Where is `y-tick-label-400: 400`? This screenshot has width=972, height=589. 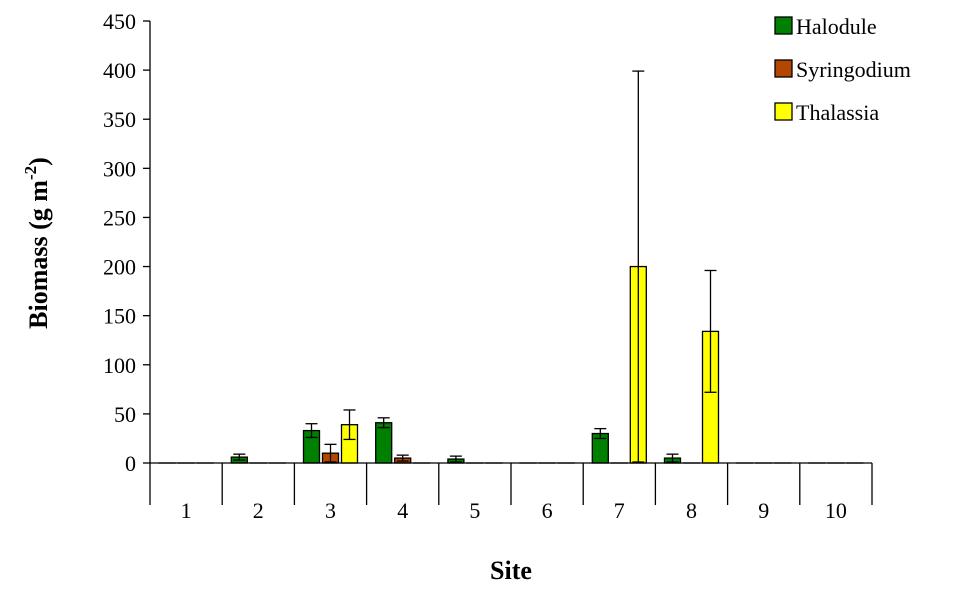
y-tick-label-400: 400 is located at coordinates (119, 70).